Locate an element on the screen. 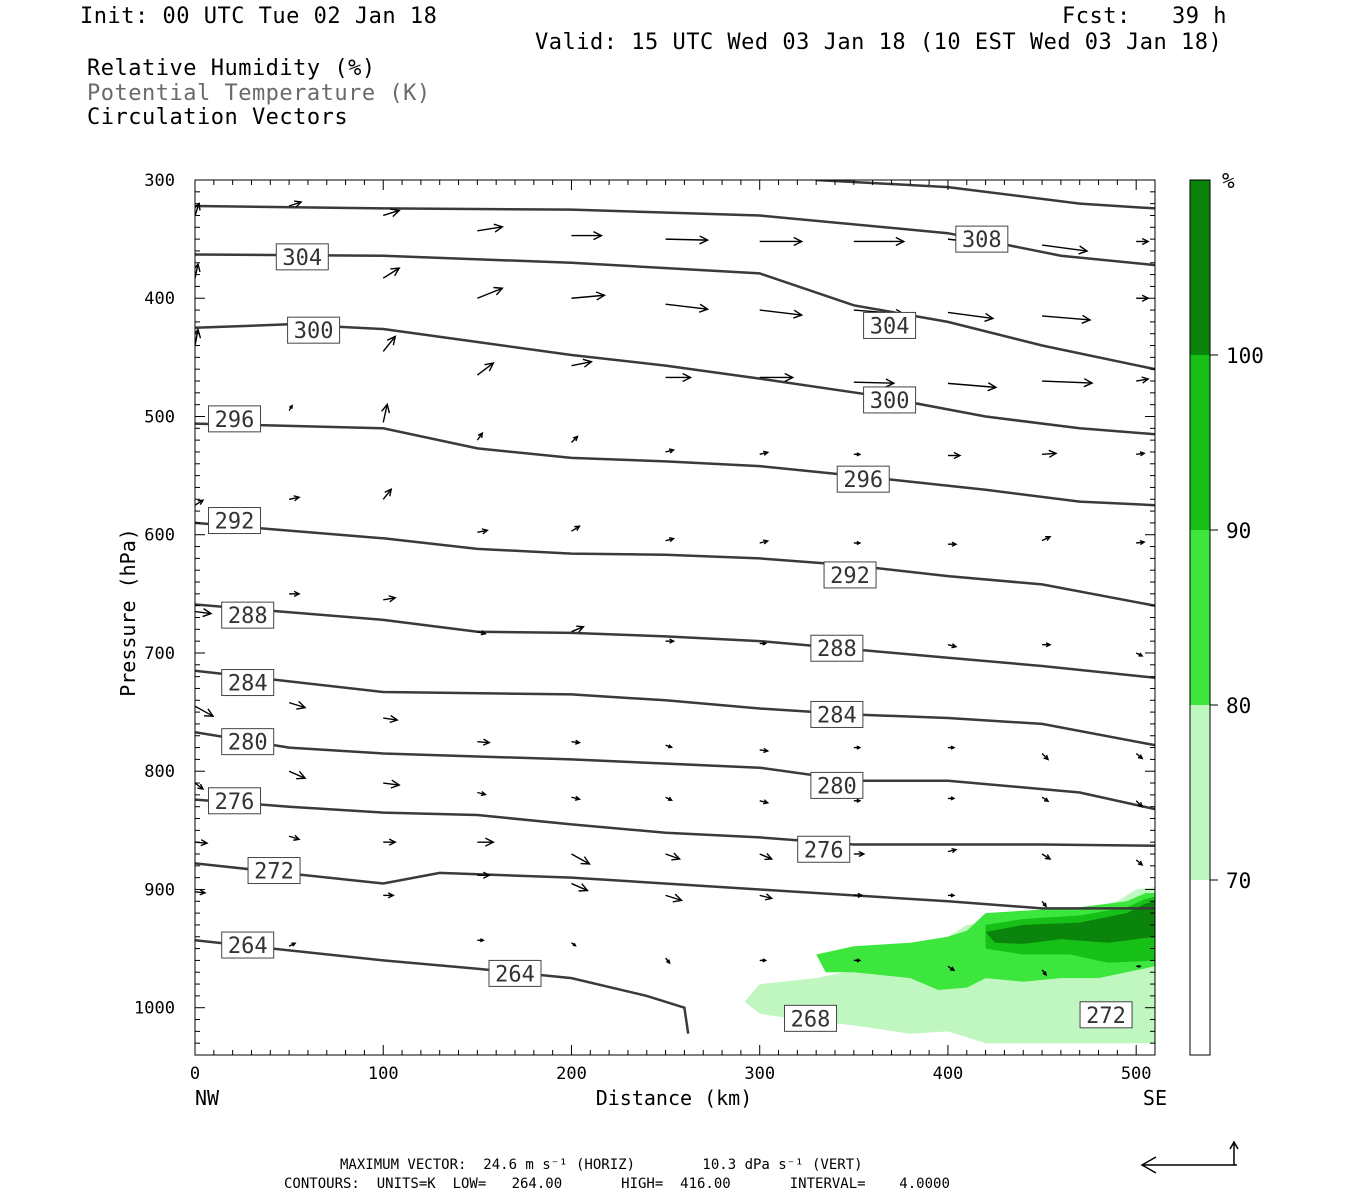  direction-label-right: SE is located at coordinates (1155, 1098).